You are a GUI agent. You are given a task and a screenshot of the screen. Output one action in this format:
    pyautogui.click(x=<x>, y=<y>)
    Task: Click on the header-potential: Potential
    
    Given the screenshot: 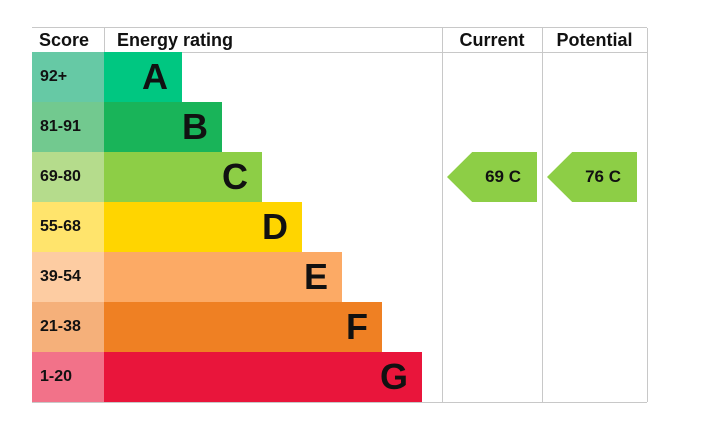 What is the action you would take?
    pyautogui.click(x=594, y=40)
    